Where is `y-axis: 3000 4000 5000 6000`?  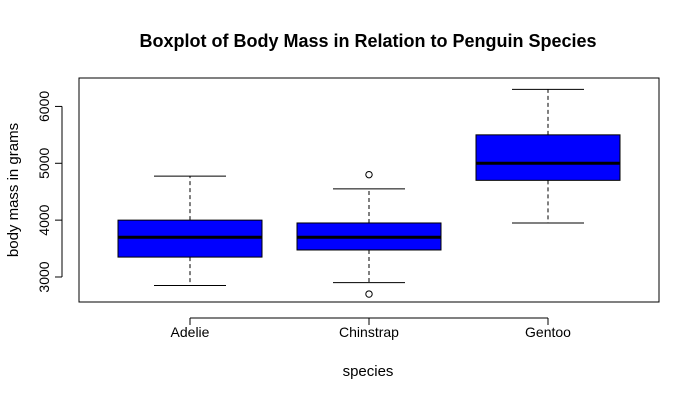
y-axis: 3000 4000 5000 6000 is located at coordinates (49, 192).